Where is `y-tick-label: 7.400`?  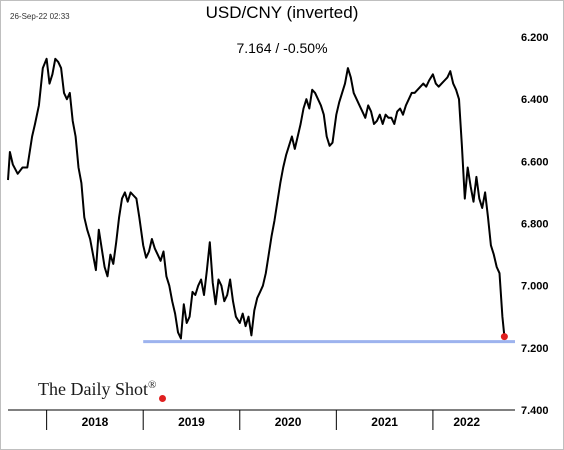
y-tick-label: 7.400 is located at coordinates (535, 411).